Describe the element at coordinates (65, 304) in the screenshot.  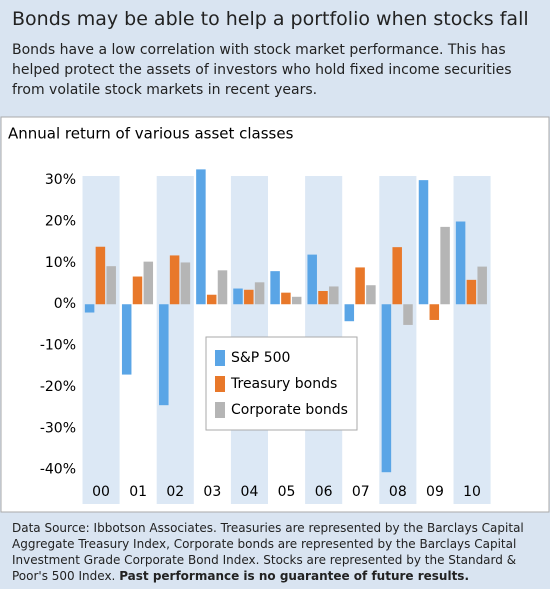
I see `y-tick-label: 0%` at that location.